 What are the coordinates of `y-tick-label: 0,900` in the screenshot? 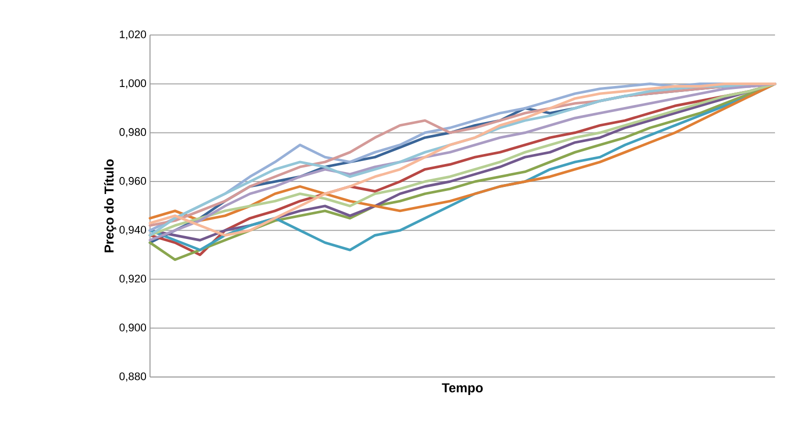 It's located at (132, 328).